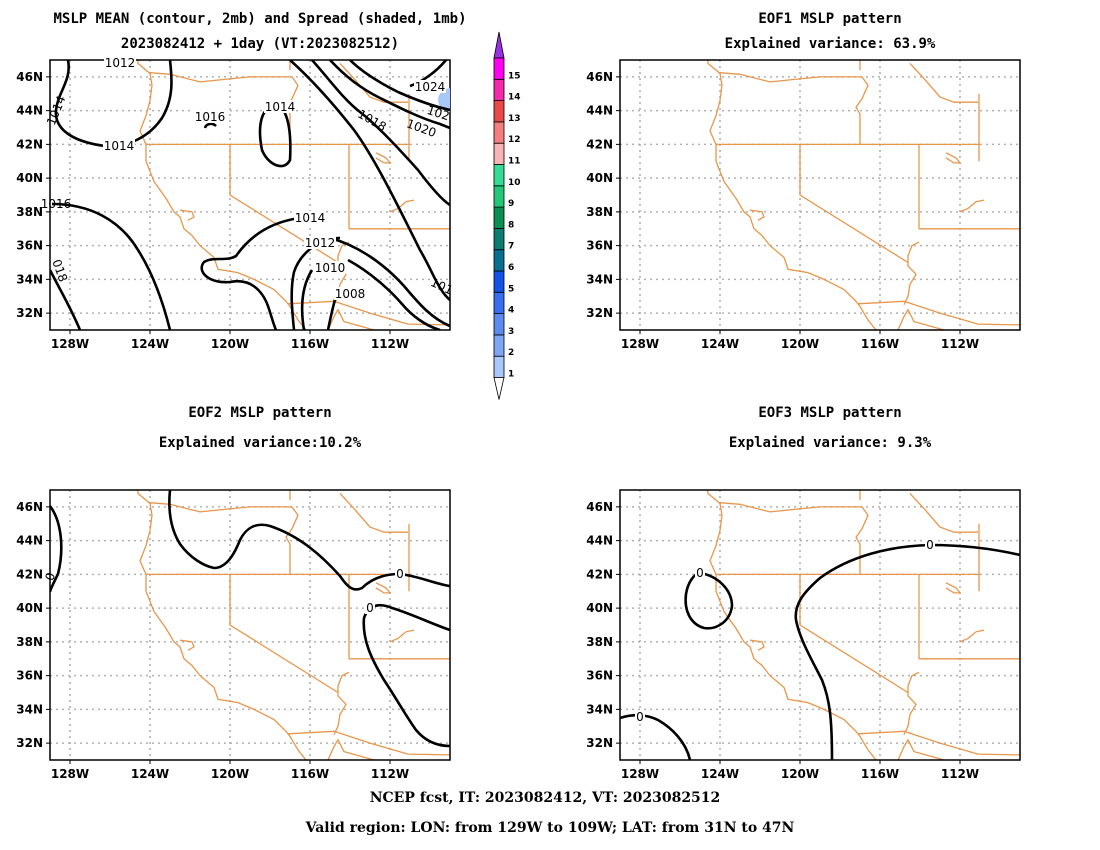 This screenshot has width=1100, height=850. What do you see at coordinates (66, 299) in the screenshot?
I see `contour-1018-sw` at bounding box center [66, 299].